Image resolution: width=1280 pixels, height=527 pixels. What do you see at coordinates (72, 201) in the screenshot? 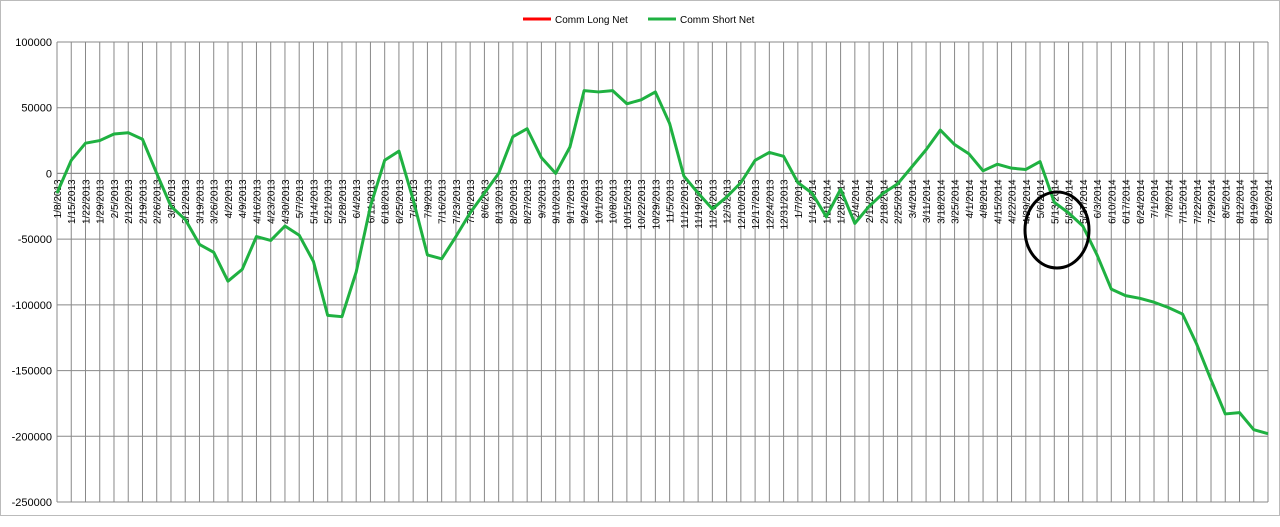
I see `x-tick-label: 1/15/2013` at bounding box center [72, 201].